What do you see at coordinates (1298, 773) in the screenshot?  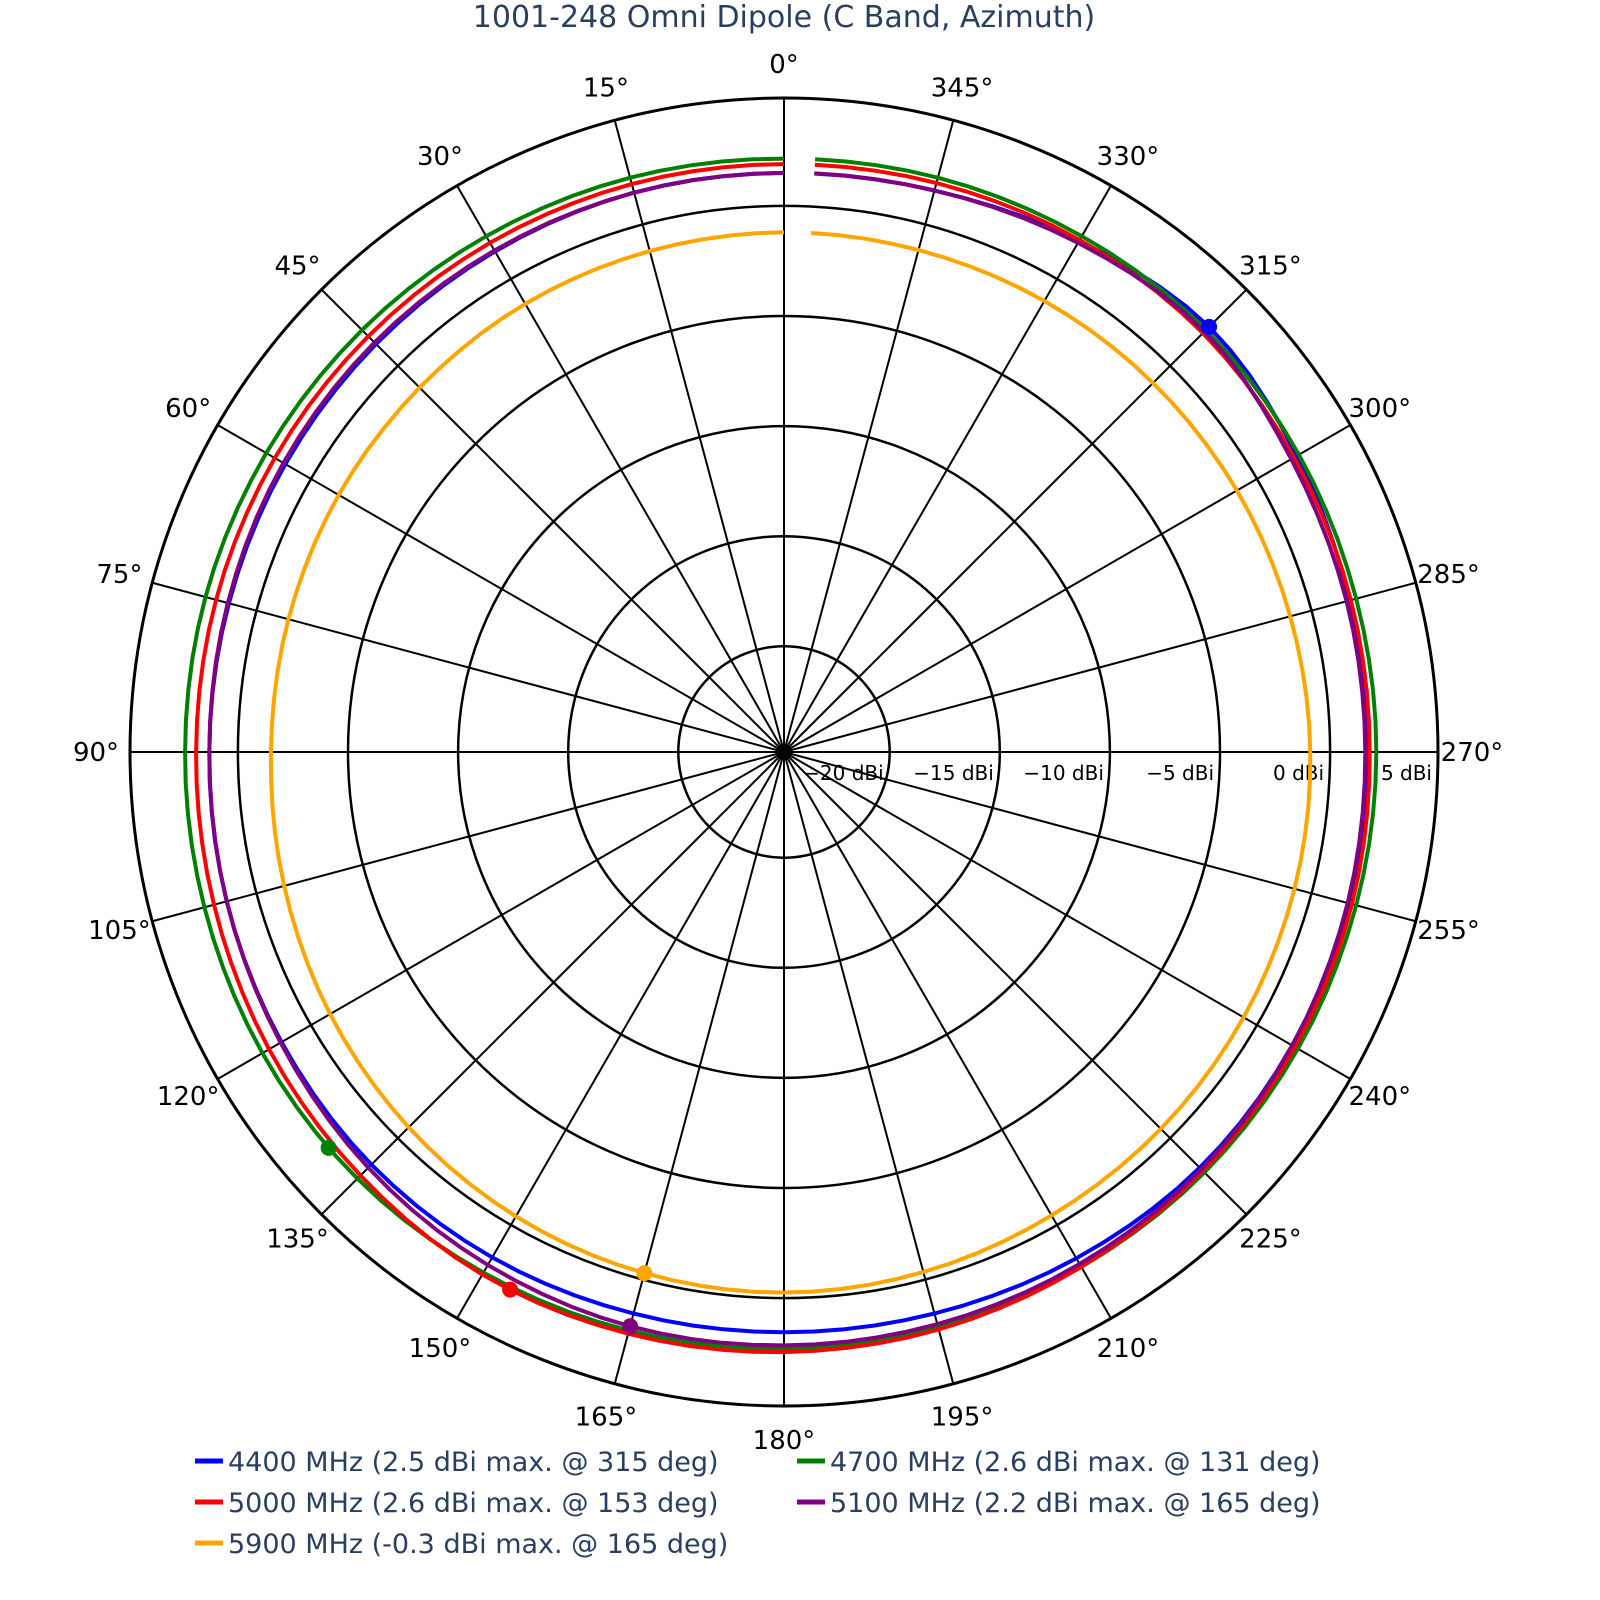 I see `radial-tick-label: 0 dBi` at bounding box center [1298, 773].